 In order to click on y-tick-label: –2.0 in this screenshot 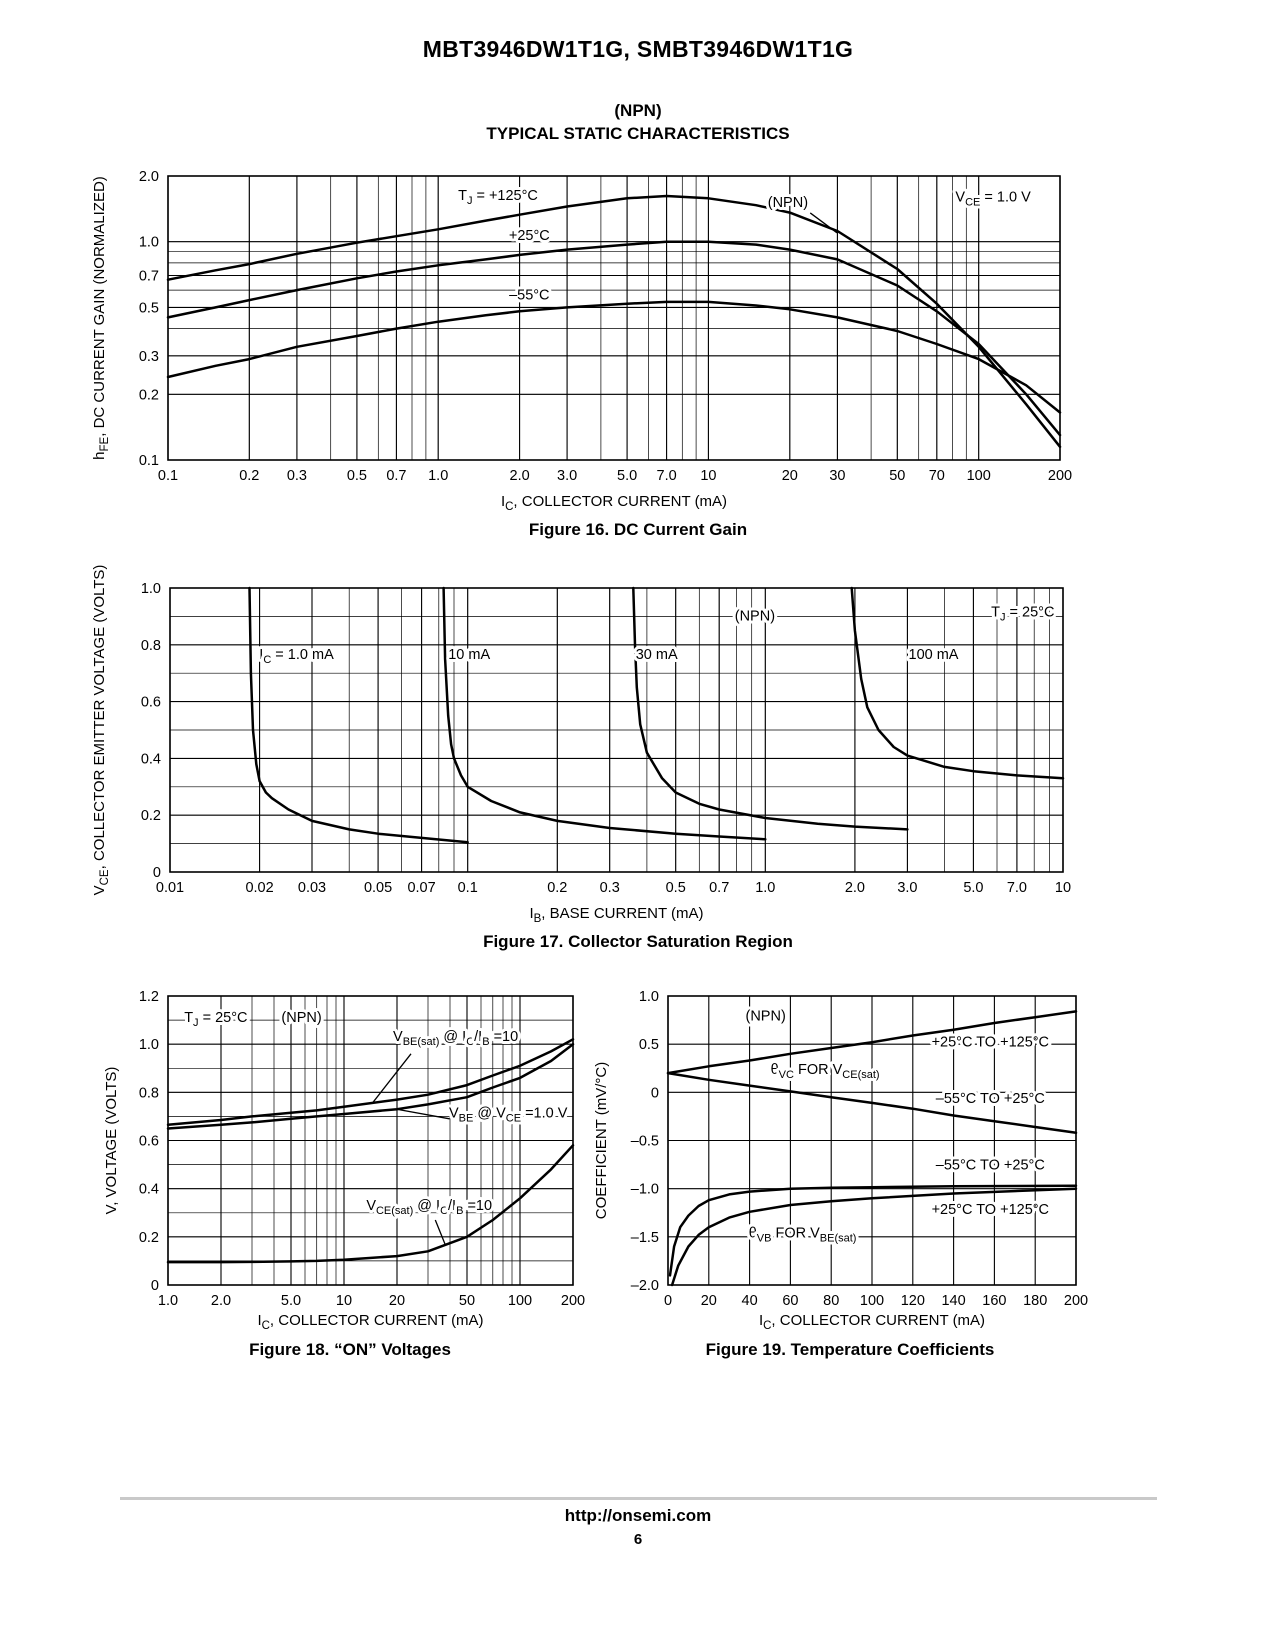, I will do `click(645, 1286)`.